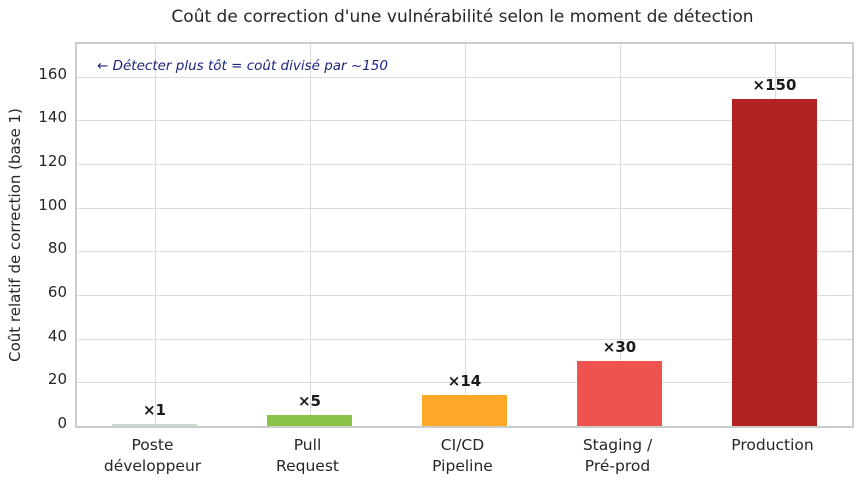  I want to click on x-tick-label: CI/CD Pipeline, so click(462, 456).